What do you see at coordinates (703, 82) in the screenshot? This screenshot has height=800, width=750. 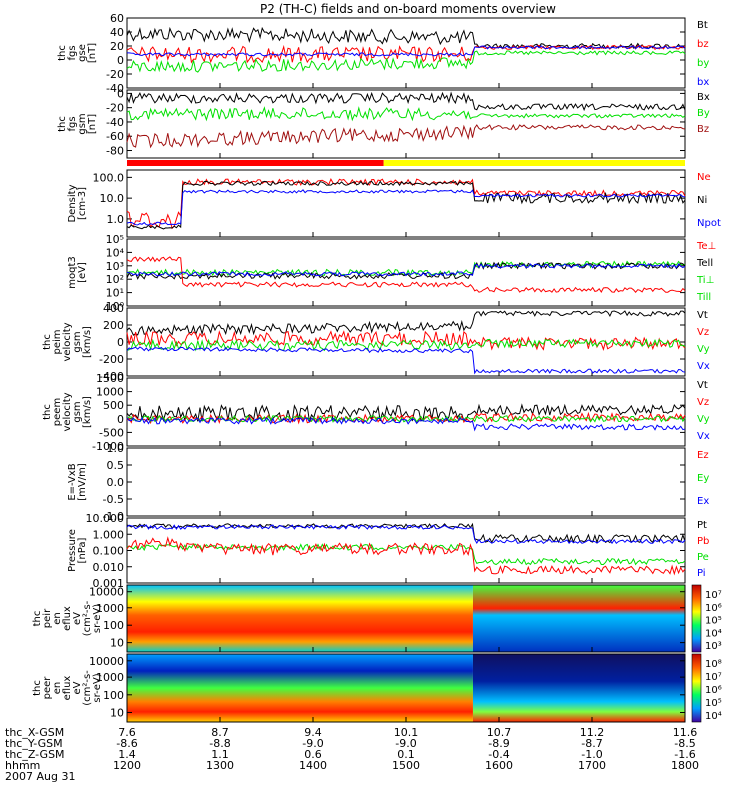 I see `legend-bx: bx` at bounding box center [703, 82].